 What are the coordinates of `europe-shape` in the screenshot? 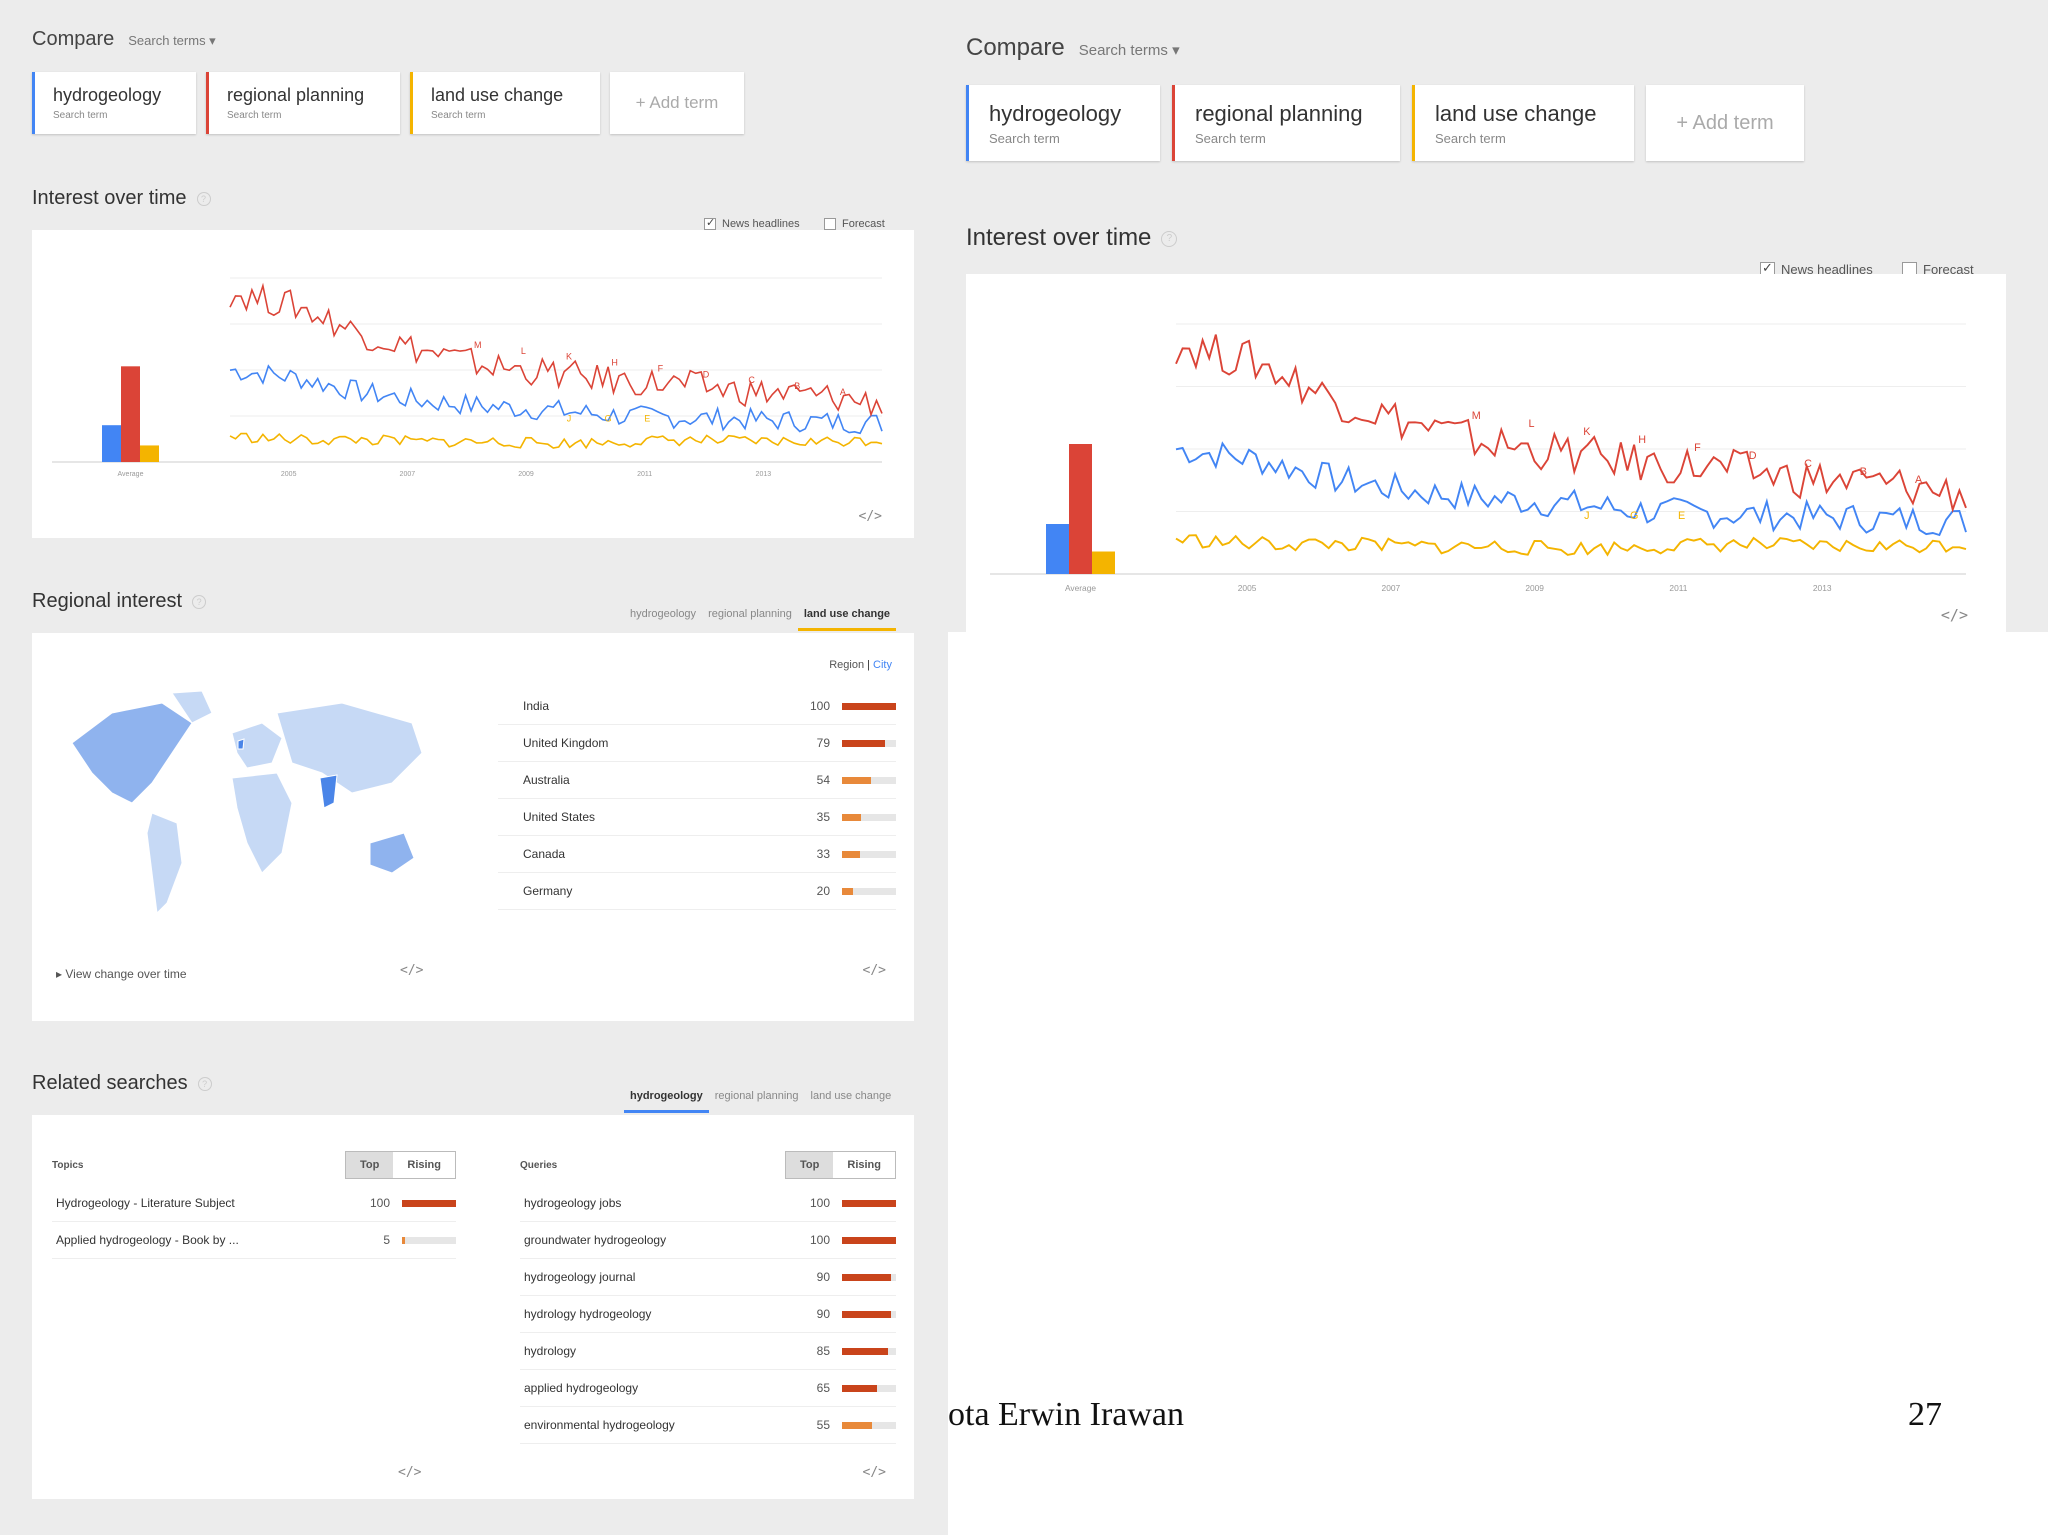 It's located at (257, 745).